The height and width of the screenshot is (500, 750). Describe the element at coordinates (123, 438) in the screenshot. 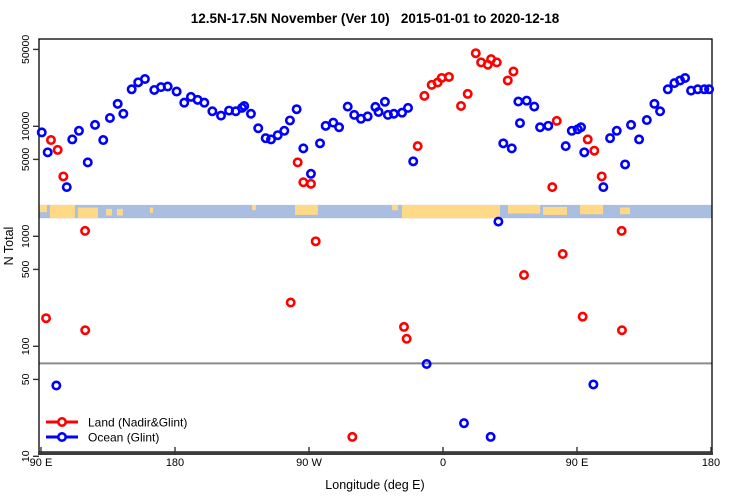

I see `legend-label: Ocean (Glint)` at that location.